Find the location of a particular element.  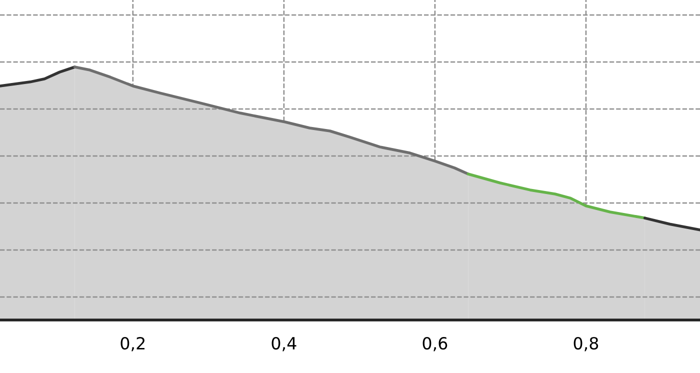

x-tick-label: 0,2 is located at coordinates (132, 344).